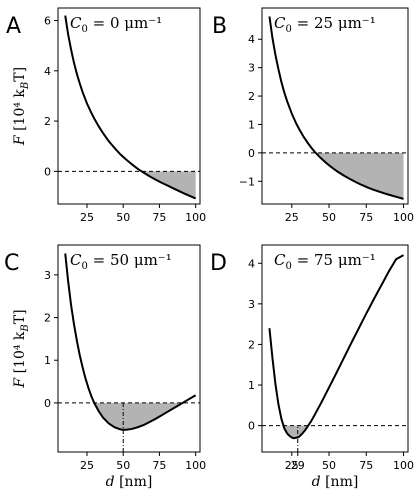 This screenshot has height=491, width=415. What do you see at coordinates (298, 465) in the screenshot?
I see `x-tick-label: 29` at bounding box center [298, 465].